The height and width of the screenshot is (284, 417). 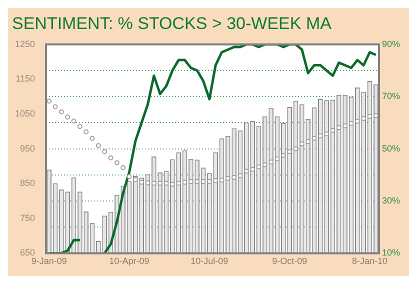 I want to click on y-tick-label: 650, so click(x=28, y=253).